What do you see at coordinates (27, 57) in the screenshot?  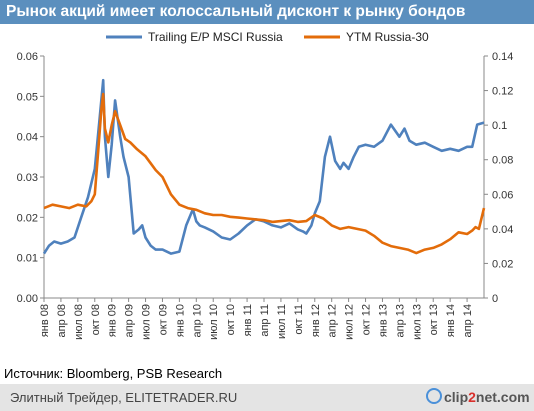 I see `y-left-tick-label: 0.06` at bounding box center [27, 57].